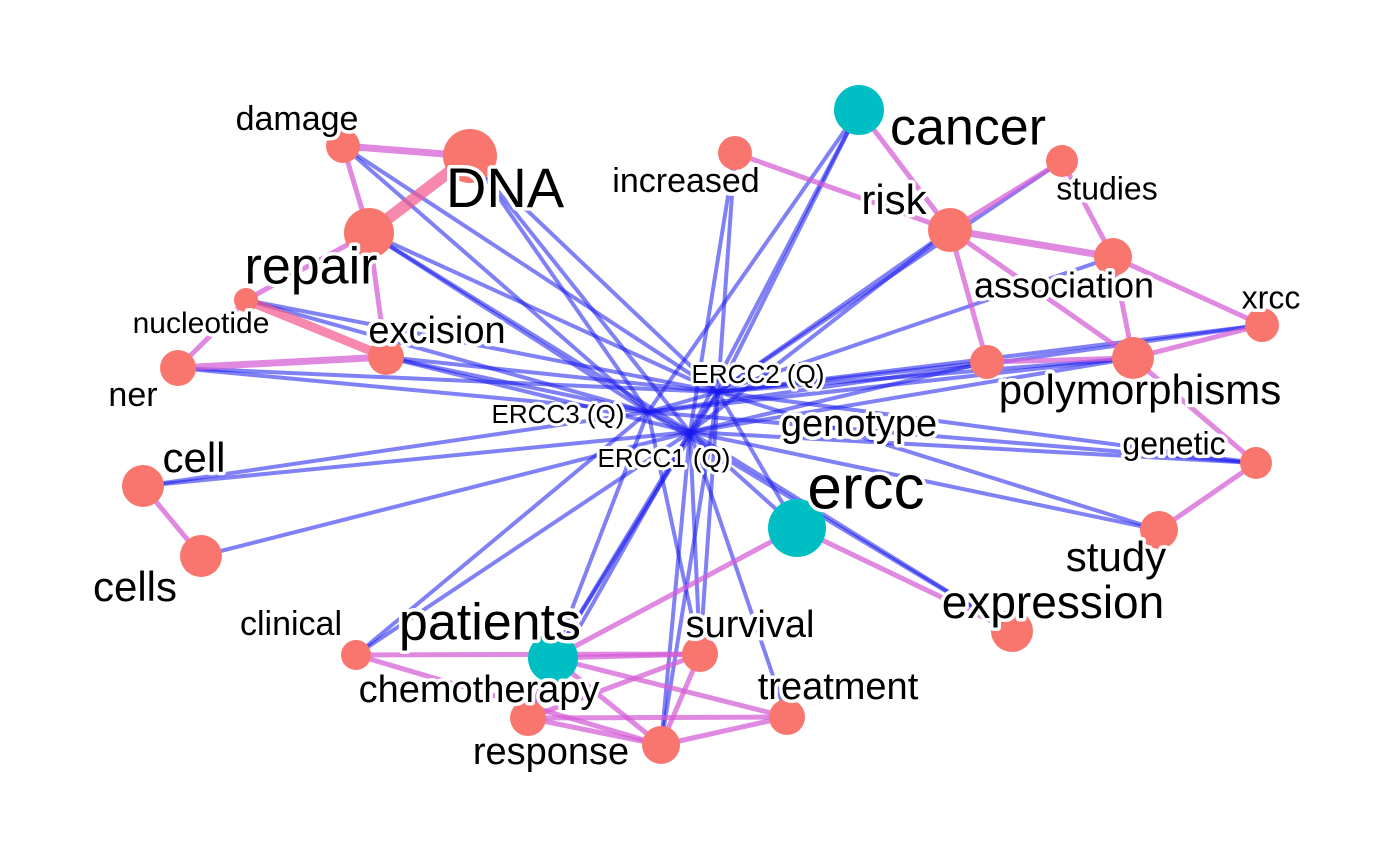  Describe the element at coordinates (1031, 243) in the screenshot. I see `edge-risk-association` at that location.